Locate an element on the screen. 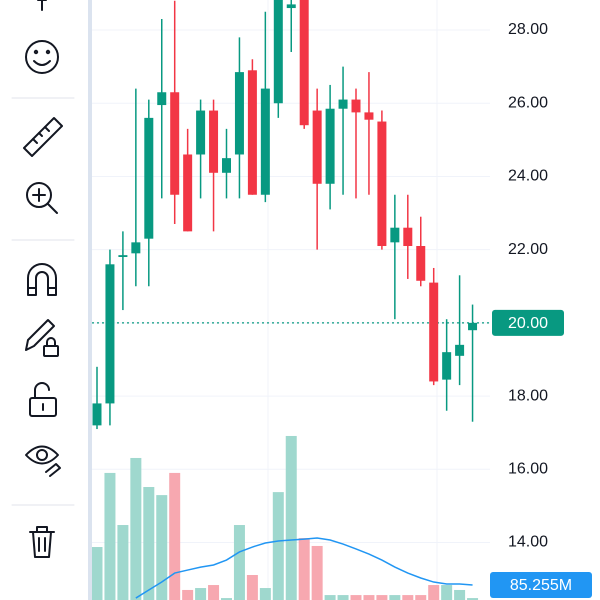 This screenshot has width=600, height=600. last-price-tag is located at coordinates (528, 322).